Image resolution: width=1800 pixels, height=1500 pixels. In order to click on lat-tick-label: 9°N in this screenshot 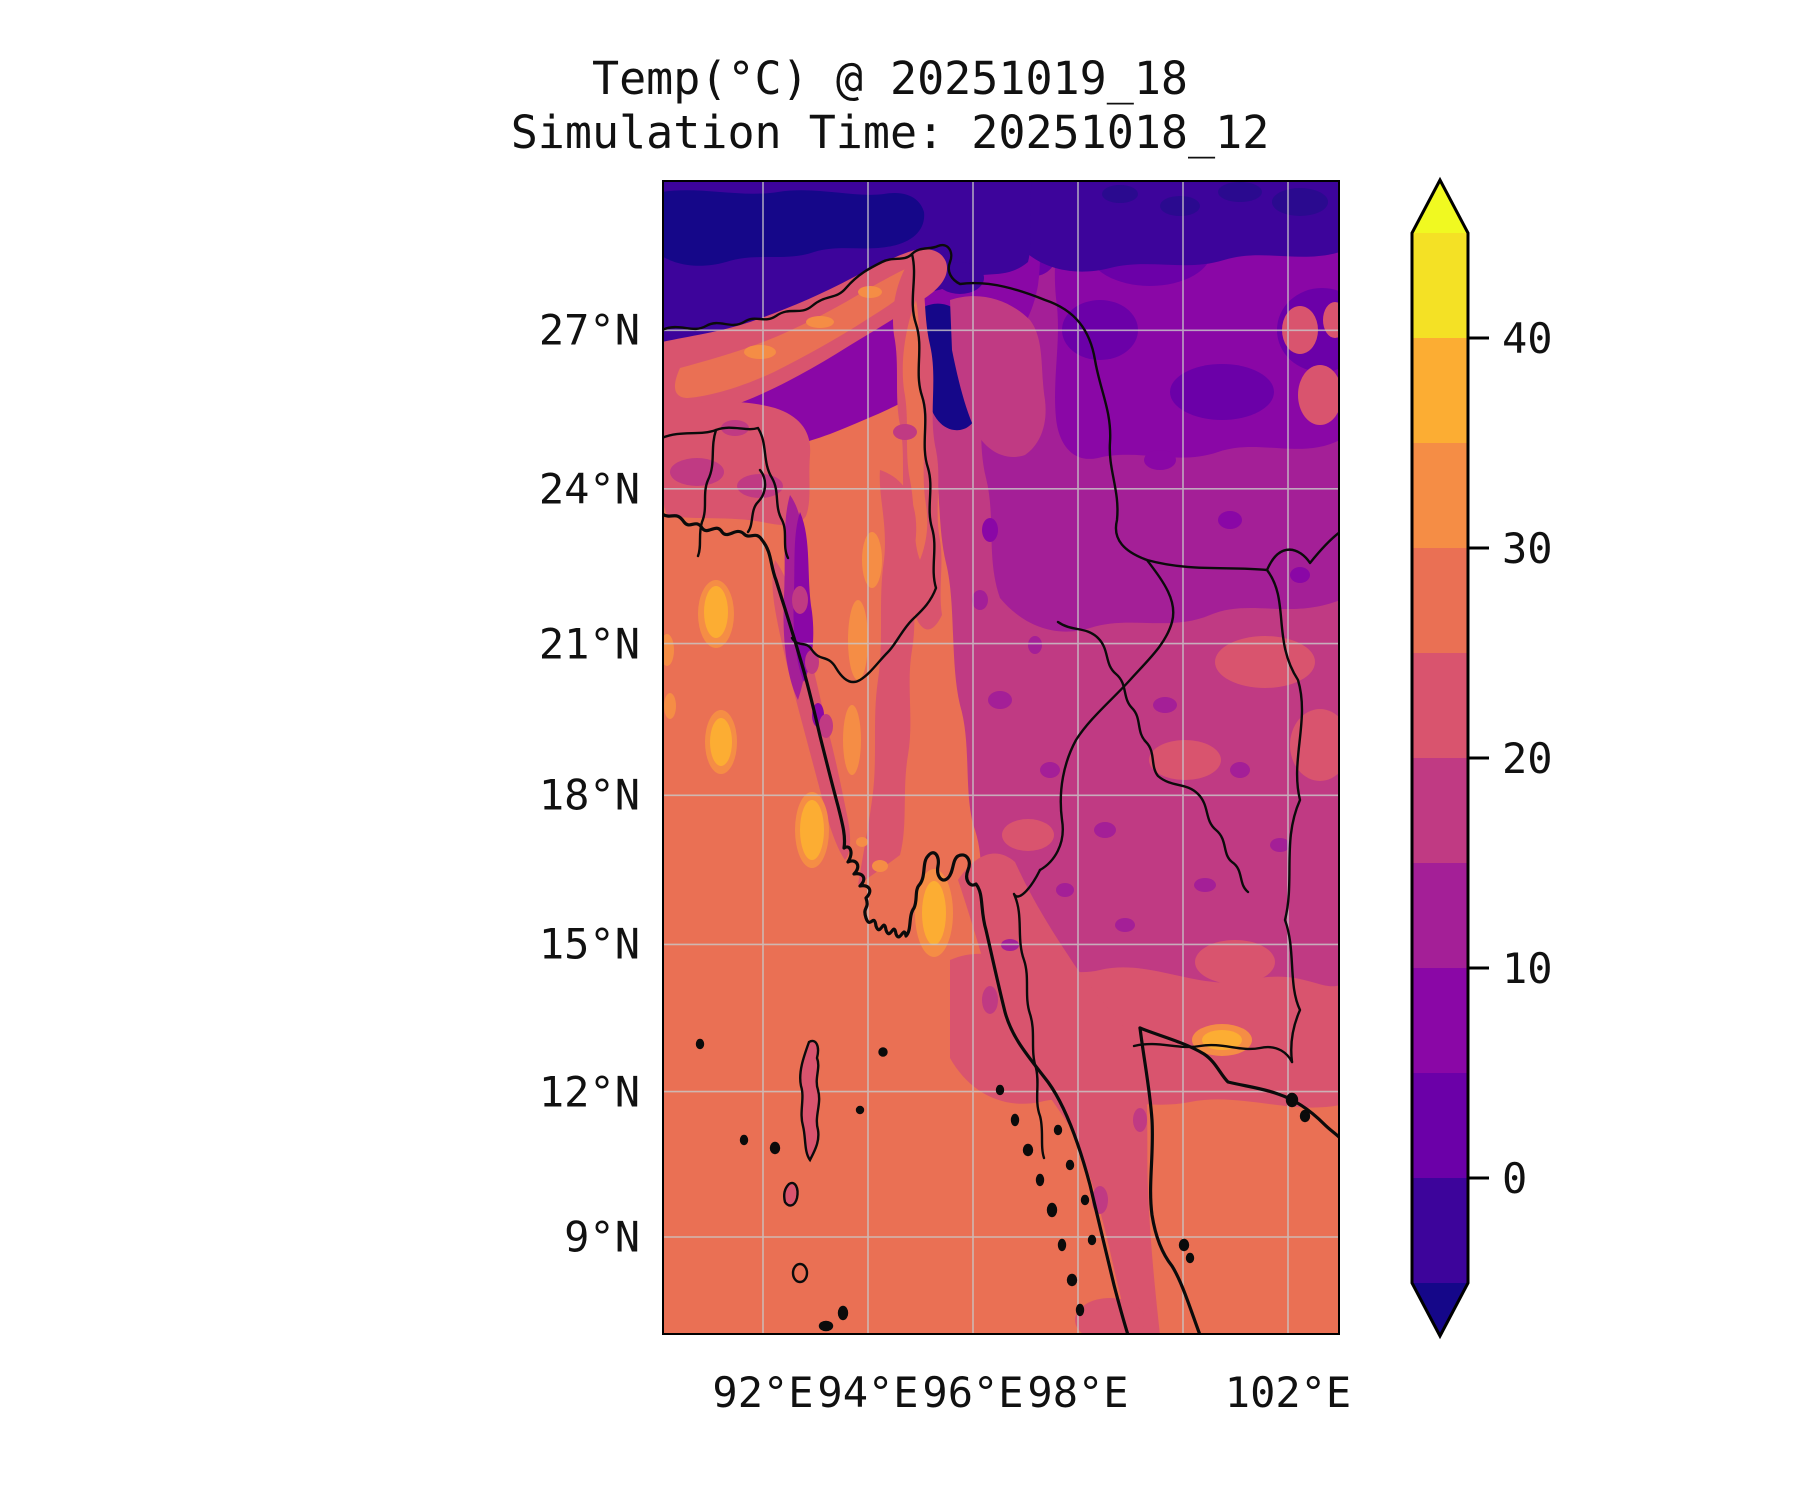, I will do `click(602, 1237)`.